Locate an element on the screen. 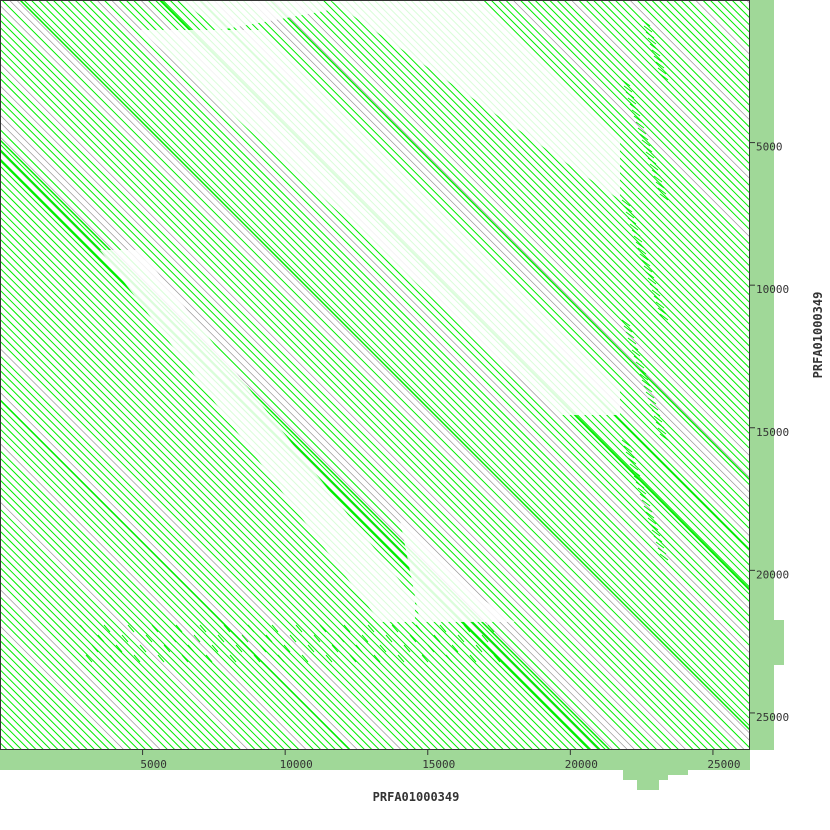 The width and height of the screenshot is (830, 830). x-axis: 5000 10000 15000 20000 25000 is located at coordinates (440, 760).